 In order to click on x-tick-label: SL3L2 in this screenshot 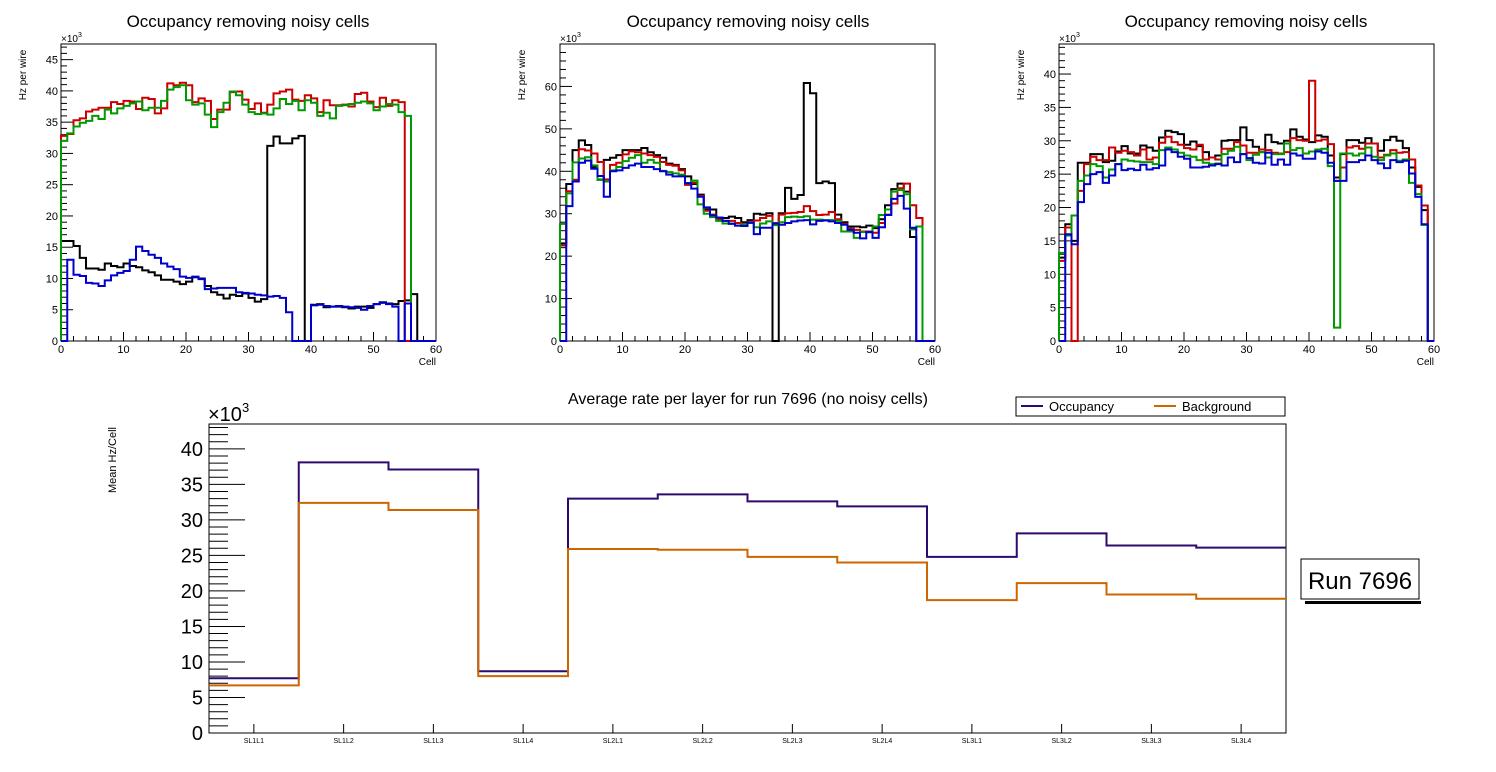, I will do `click(1062, 741)`.